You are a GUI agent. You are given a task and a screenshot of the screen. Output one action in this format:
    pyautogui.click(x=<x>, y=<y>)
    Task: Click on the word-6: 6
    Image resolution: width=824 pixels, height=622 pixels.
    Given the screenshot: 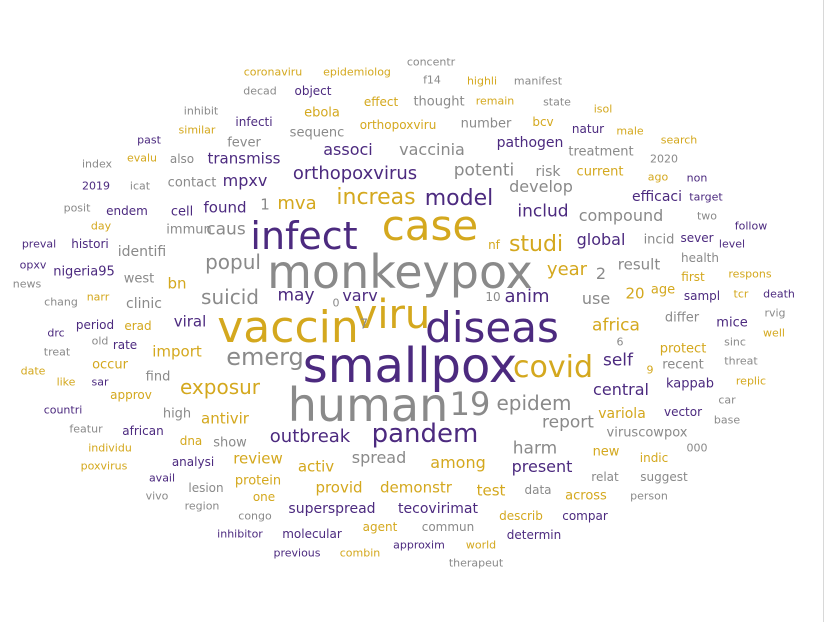 What is the action you would take?
    pyautogui.click(x=620, y=342)
    